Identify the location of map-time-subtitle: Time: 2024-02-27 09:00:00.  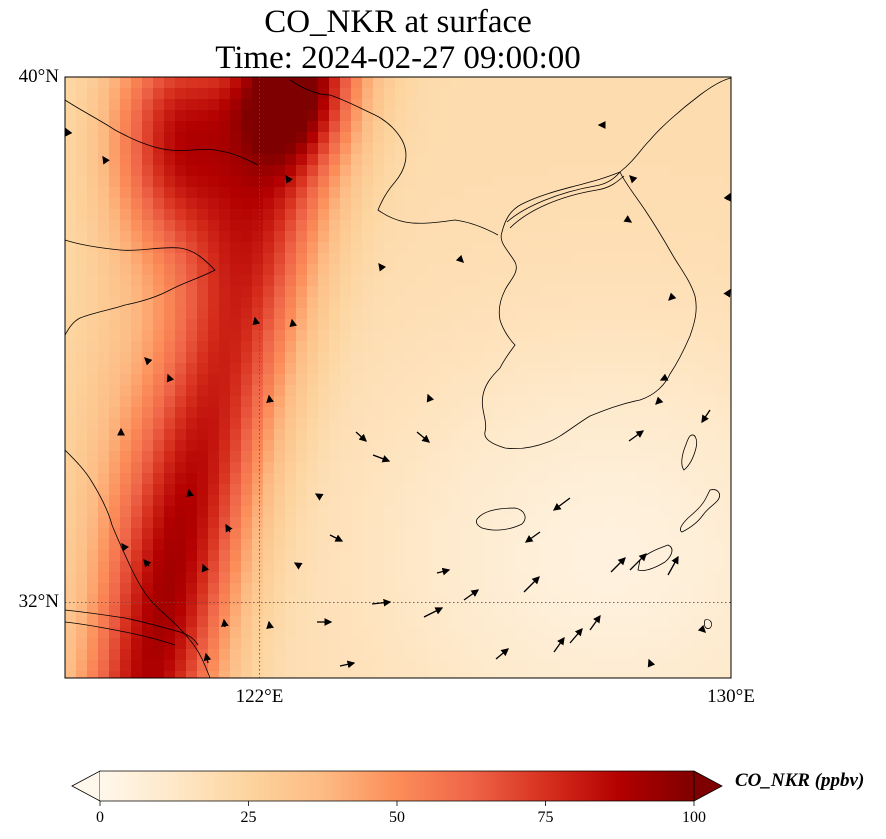
(398, 58).